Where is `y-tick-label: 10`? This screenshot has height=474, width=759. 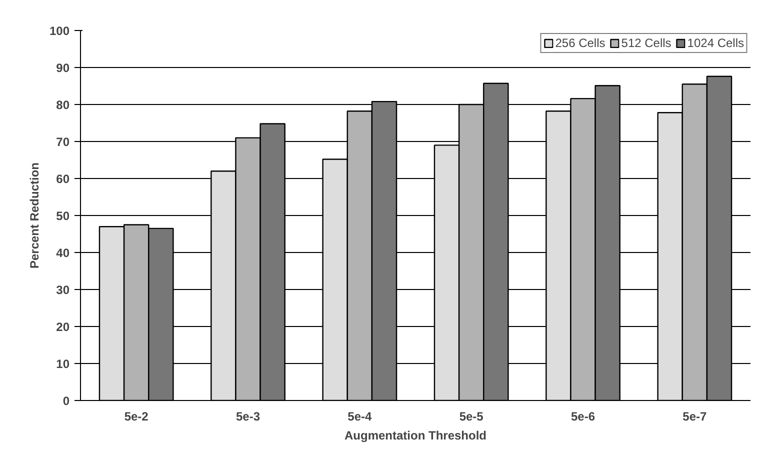
y-tick-label: 10 is located at coordinates (63, 364).